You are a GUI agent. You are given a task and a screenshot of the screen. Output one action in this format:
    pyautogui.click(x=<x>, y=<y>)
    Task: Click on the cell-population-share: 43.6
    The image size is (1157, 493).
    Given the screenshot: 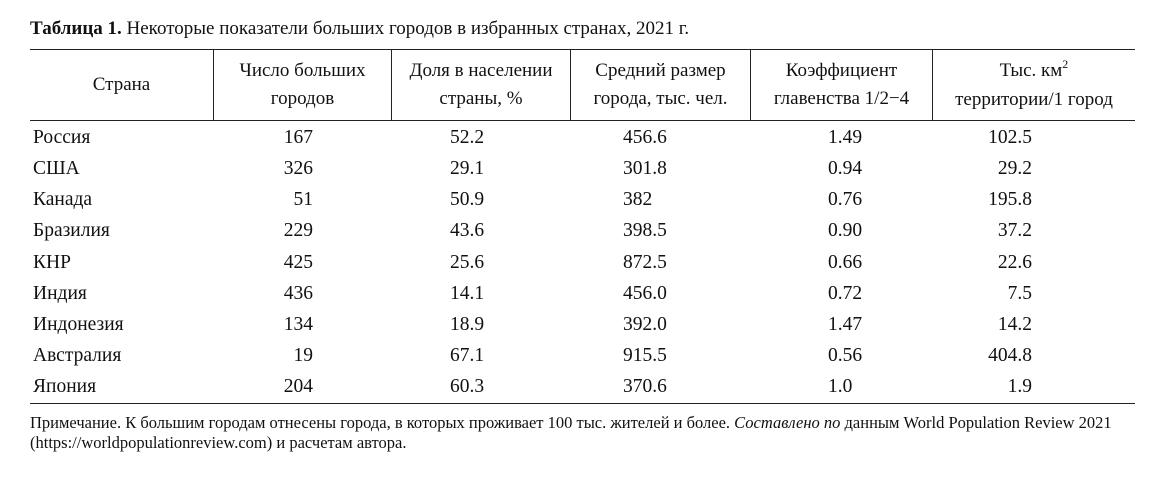 What is the action you would take?
    pyautogui.click(x=467, y=230)
    